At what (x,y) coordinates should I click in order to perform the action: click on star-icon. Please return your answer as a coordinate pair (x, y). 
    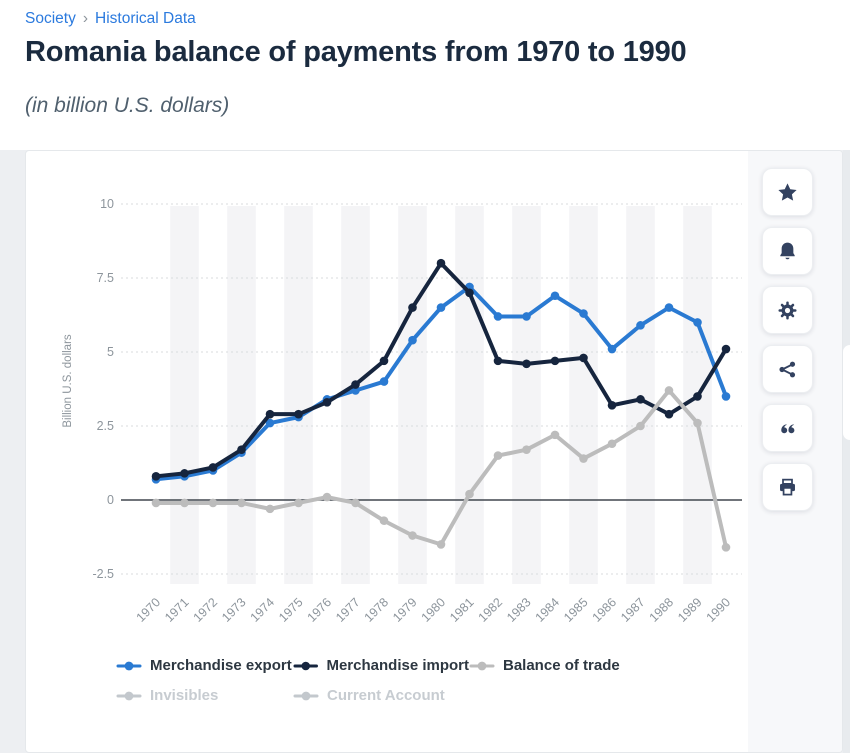
    Looking at the image, I should click on (787, 191).